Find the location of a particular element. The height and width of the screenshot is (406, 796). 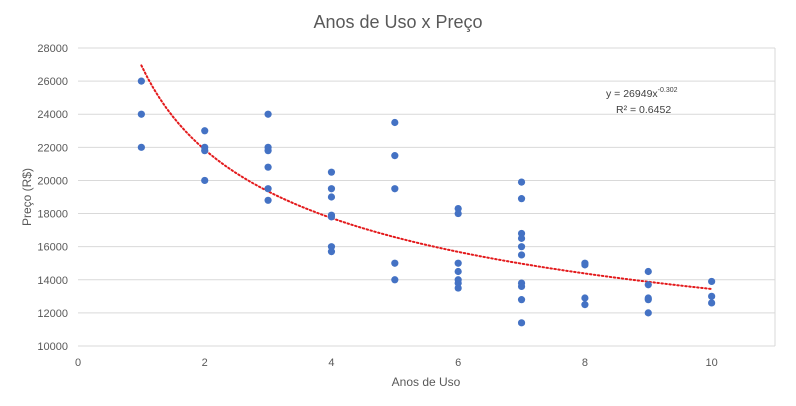

chart-title: Anos de Uso x Preço is located at coordinates (397, 22).